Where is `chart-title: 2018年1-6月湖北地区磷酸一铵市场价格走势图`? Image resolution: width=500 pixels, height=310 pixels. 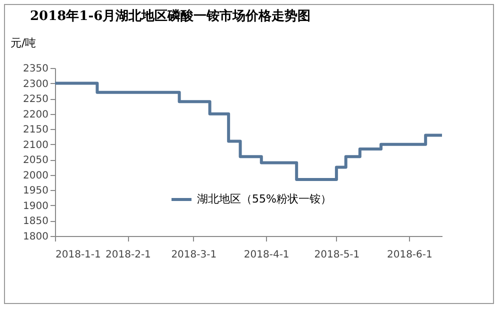
chart-title: 2018年1-6月湖北地区磷酸一铵市场价格走势图 is located at coordinates (170, 16).